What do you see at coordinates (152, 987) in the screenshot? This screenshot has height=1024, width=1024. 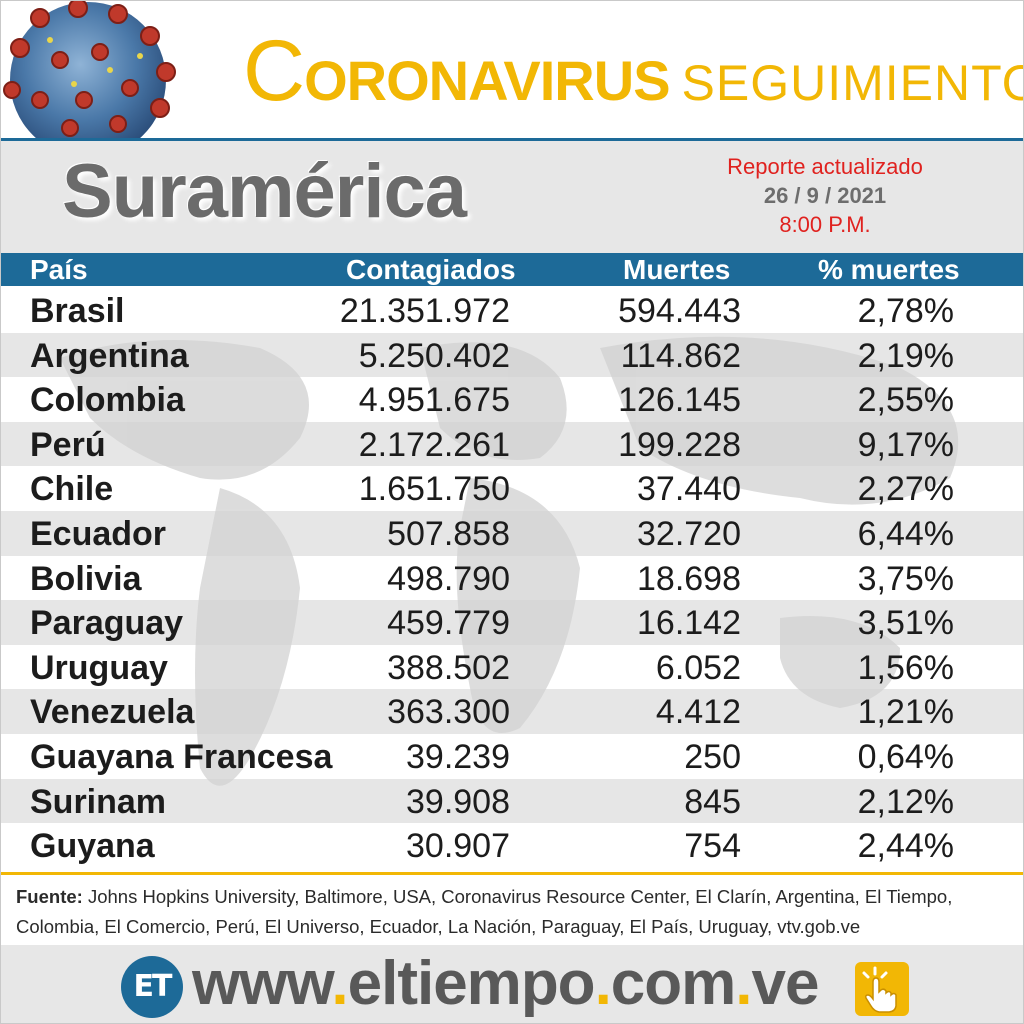 I see `et-logo: ET` at bounding box center [152, 987].